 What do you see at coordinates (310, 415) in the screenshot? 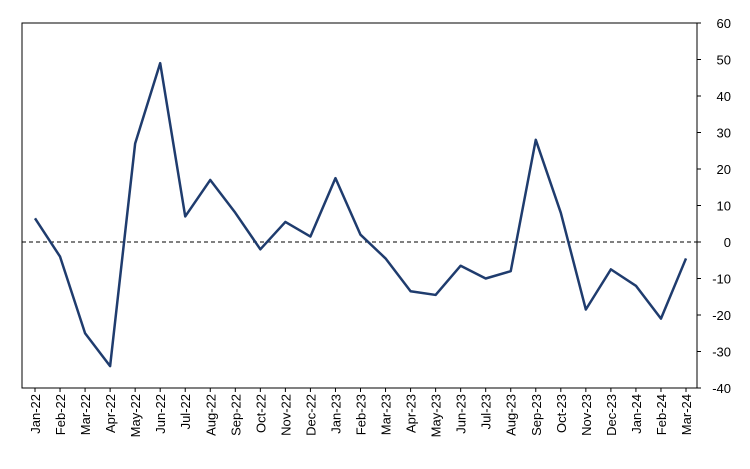
I see `x-tick-label: Dec-22` at bounding box center [310, 415].